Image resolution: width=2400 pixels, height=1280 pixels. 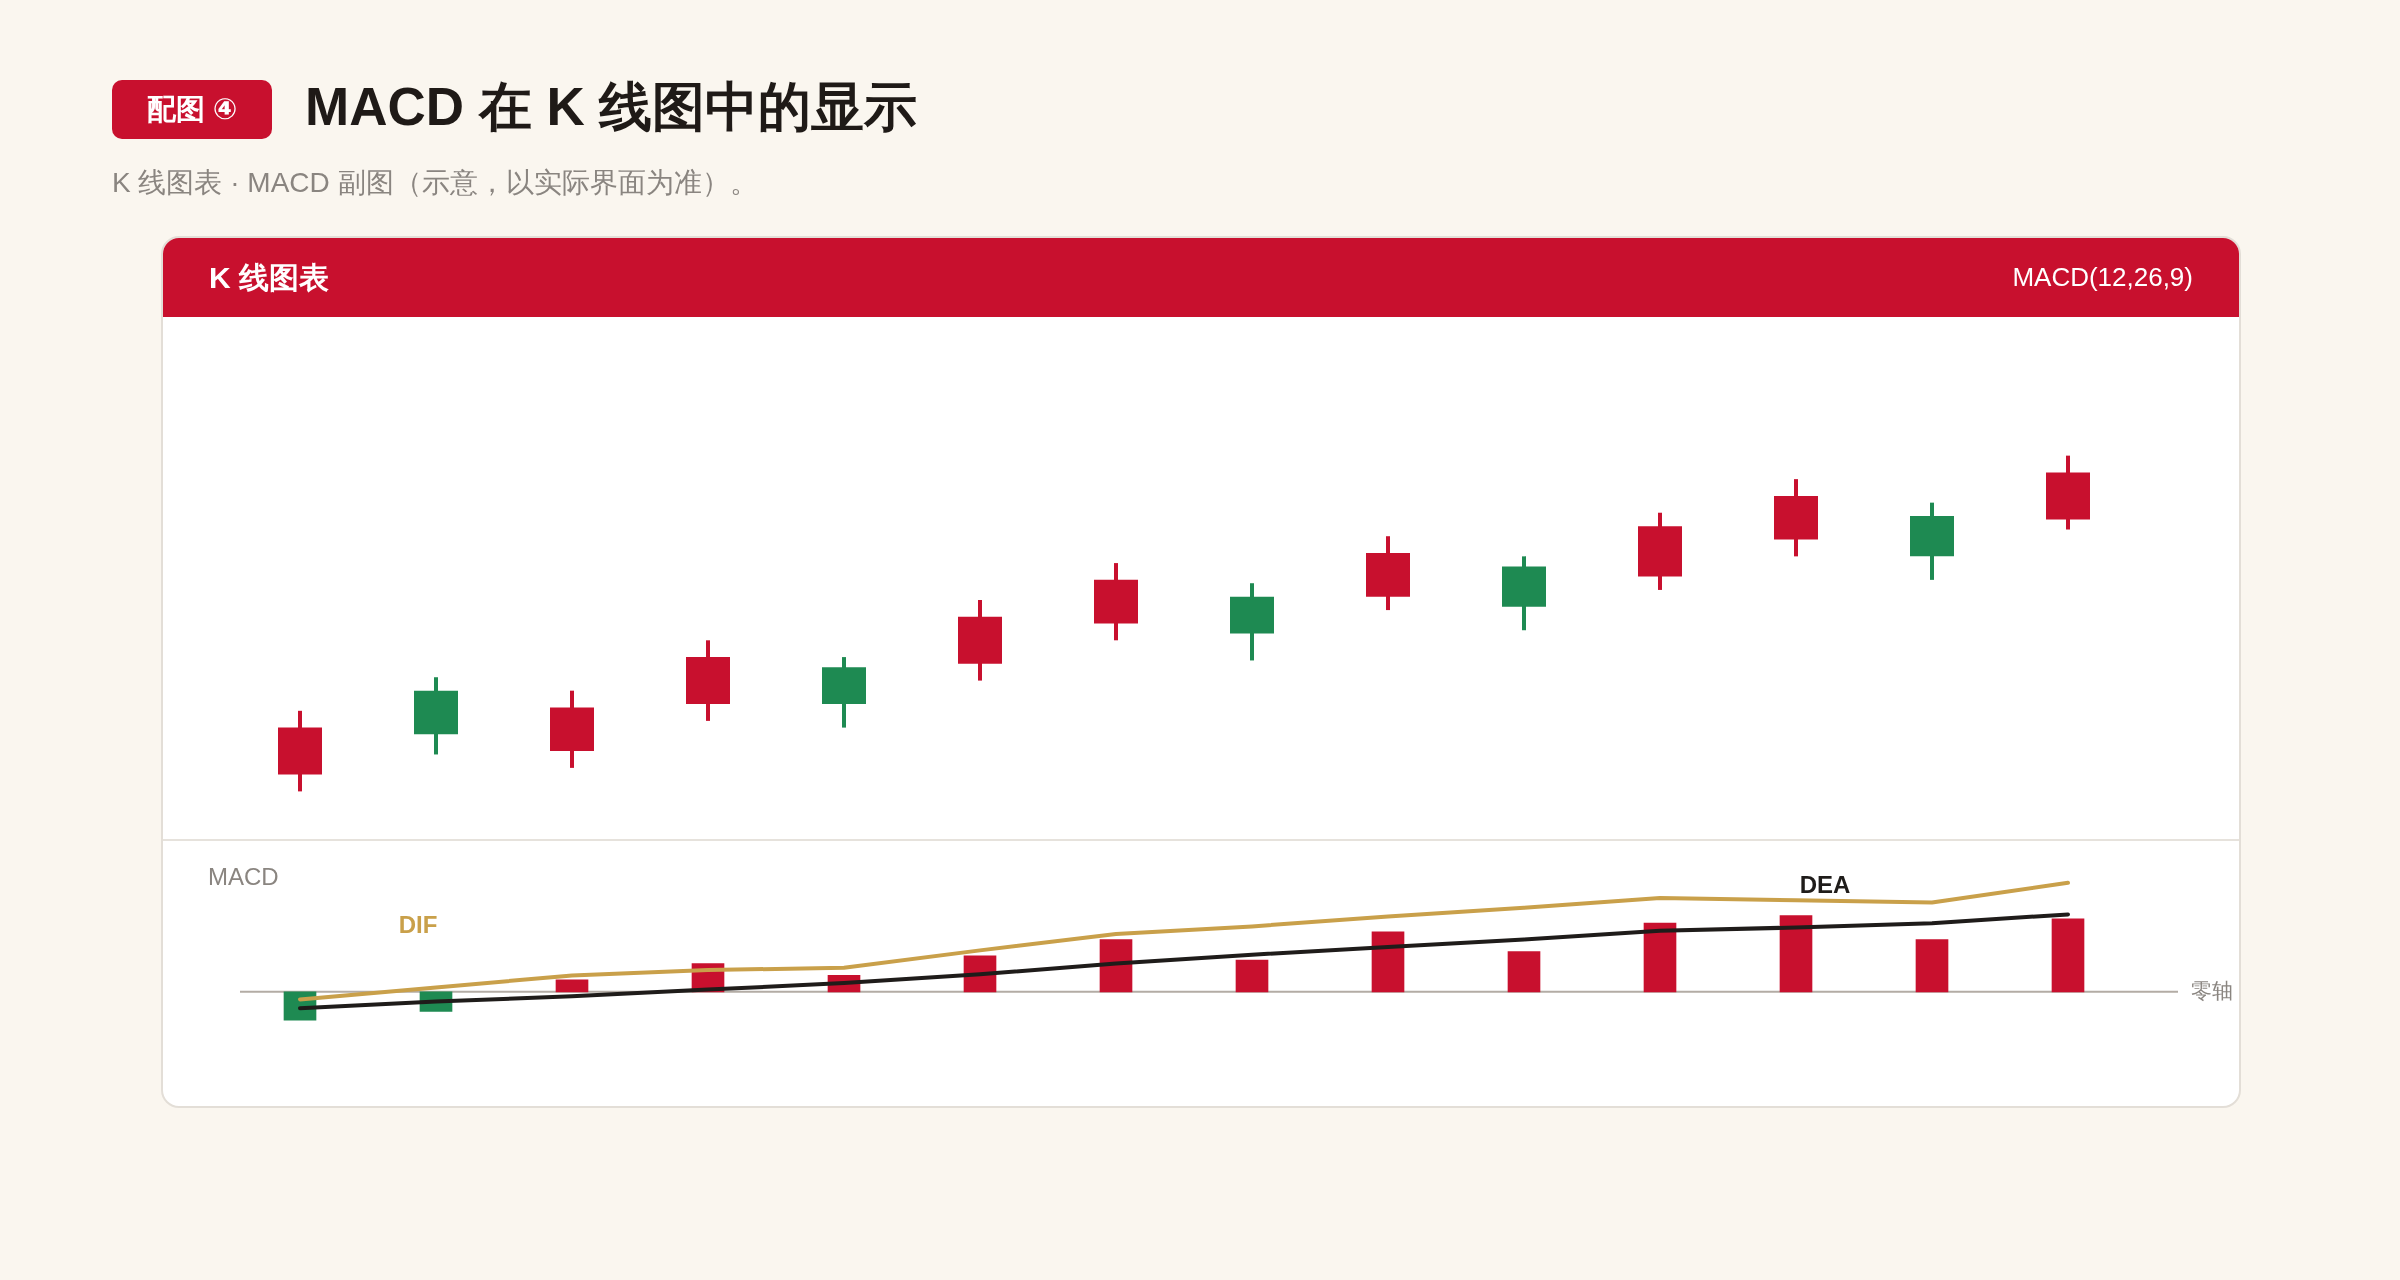 I want to click on chart-title: MACD 在 K 线图中的显示, so click(x=611, y=107).